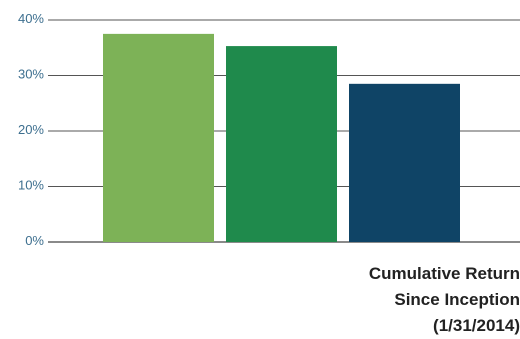 Image resolution: width=520 pixels, height=339 pixels. I want to click on y-tick-label: 40%, so click(31, 18).